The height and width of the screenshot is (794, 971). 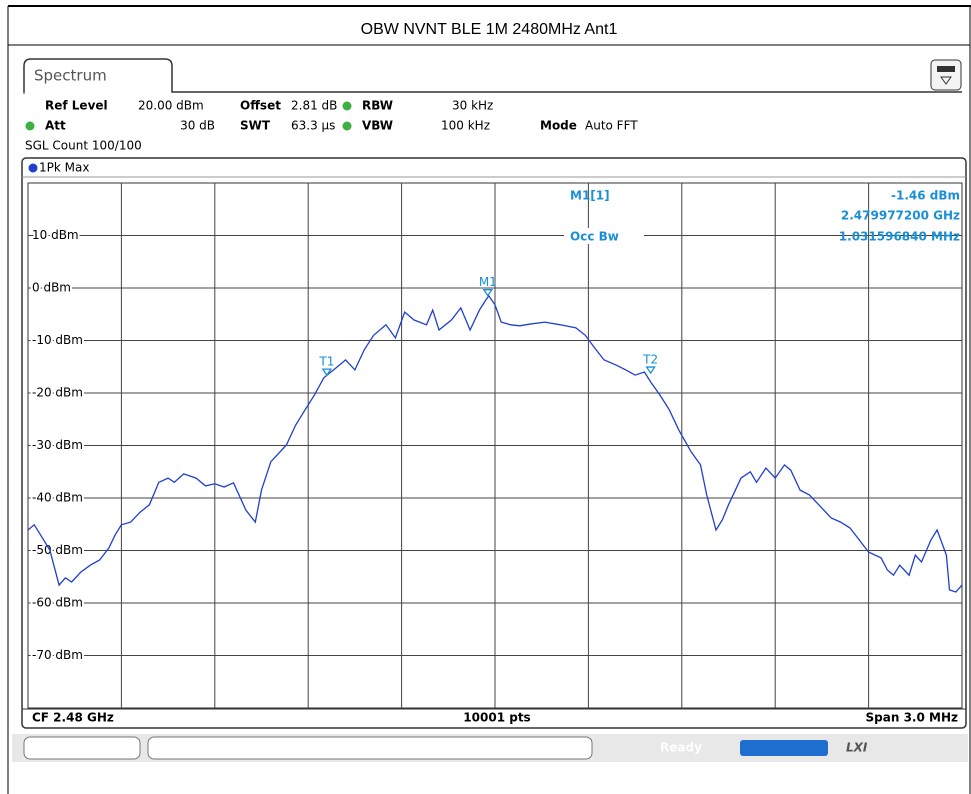 What do you see at coordinates (313, 126) in the screenshot?
I see `setting-value: 63.3 µs` at bounding box center [313, 126].